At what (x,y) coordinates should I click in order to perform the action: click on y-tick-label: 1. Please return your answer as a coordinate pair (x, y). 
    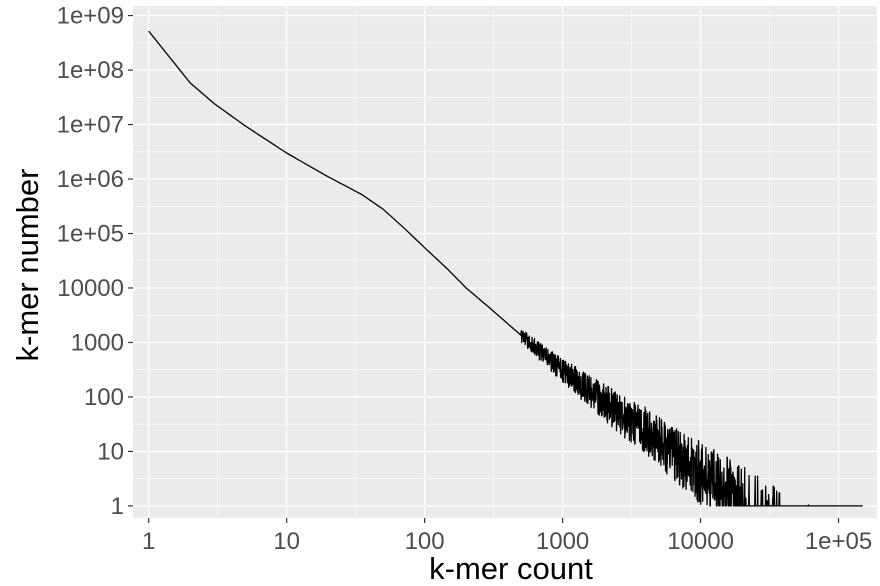
    Looking at the image, I should click on (117, 506).